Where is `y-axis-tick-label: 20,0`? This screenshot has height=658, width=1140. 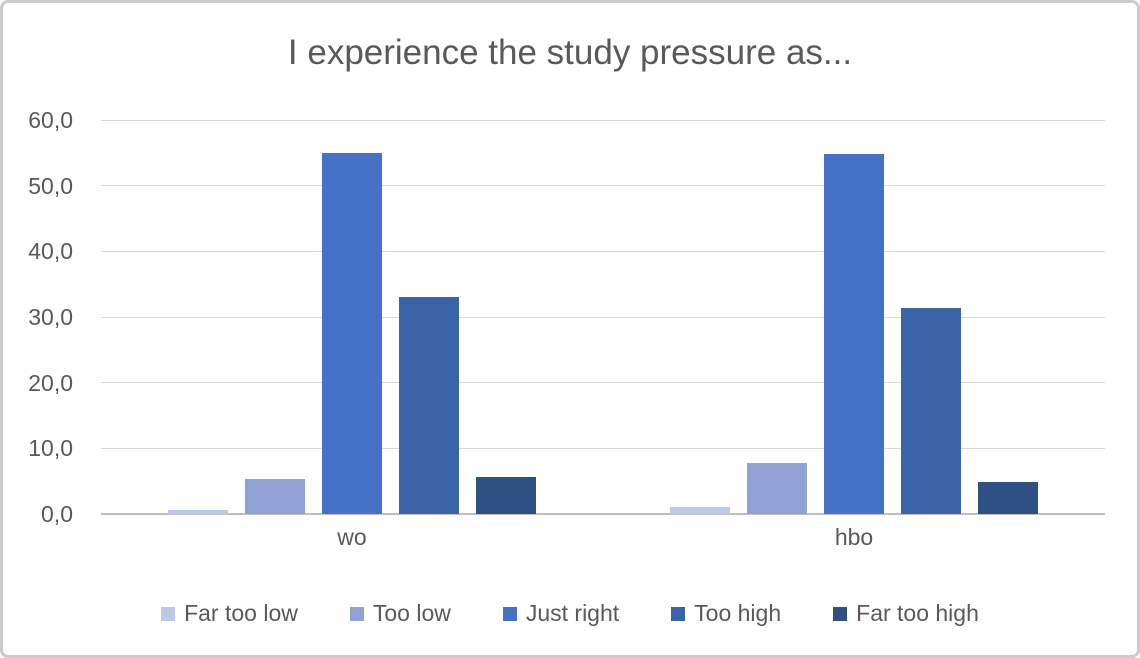
y-axis-tick-label: 20,0 is located at coordinates (50, 382).